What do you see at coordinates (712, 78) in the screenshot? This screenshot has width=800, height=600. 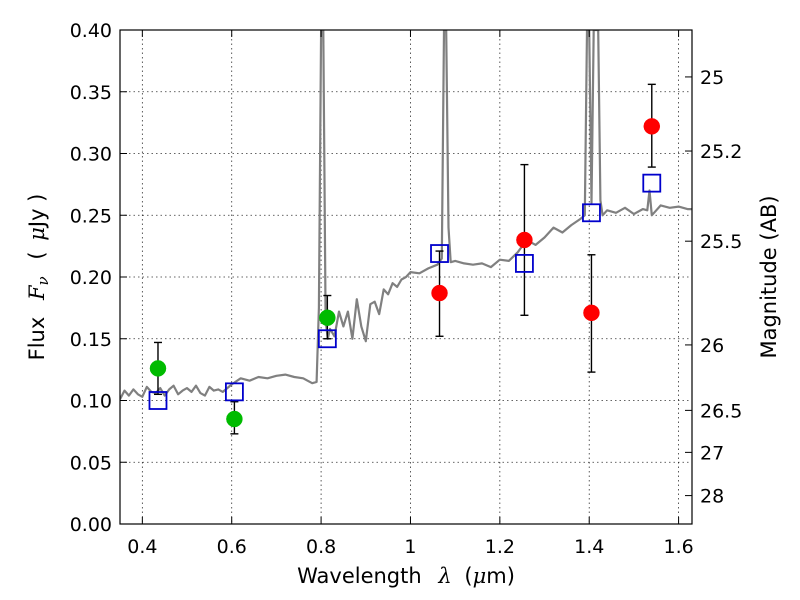 I see `y2-tick-label-0: 25` at bounding box center [712, 78].